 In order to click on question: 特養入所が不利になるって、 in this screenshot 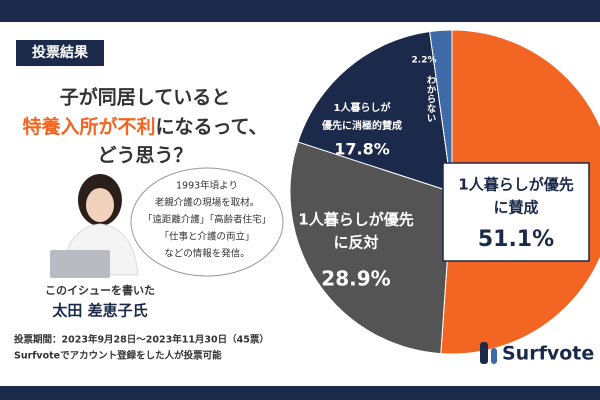, I will do `click(144, 126)`.